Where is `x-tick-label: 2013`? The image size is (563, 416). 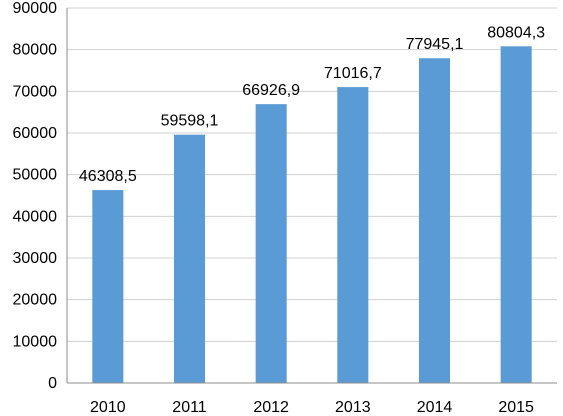 x-tick-label: 2013 is located at coordinates (353, 407).